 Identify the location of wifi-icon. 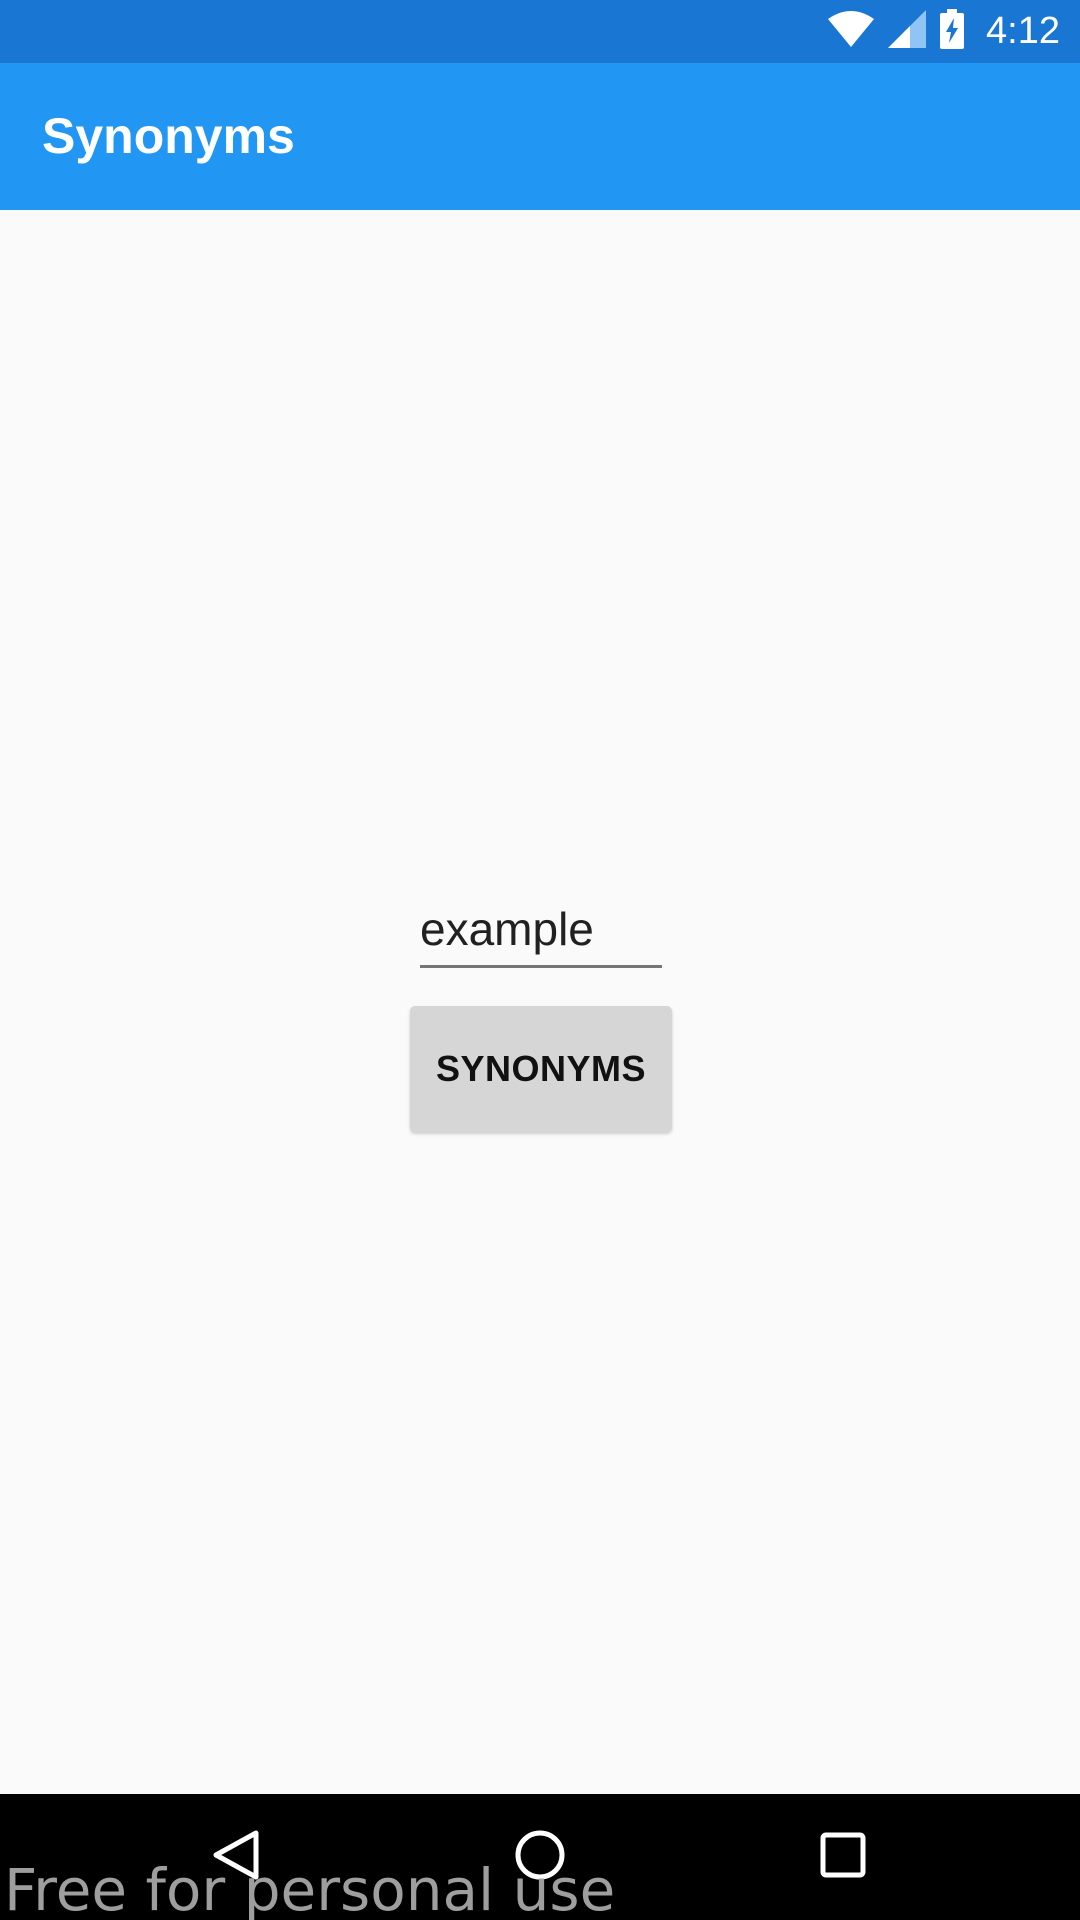
(851, 31).